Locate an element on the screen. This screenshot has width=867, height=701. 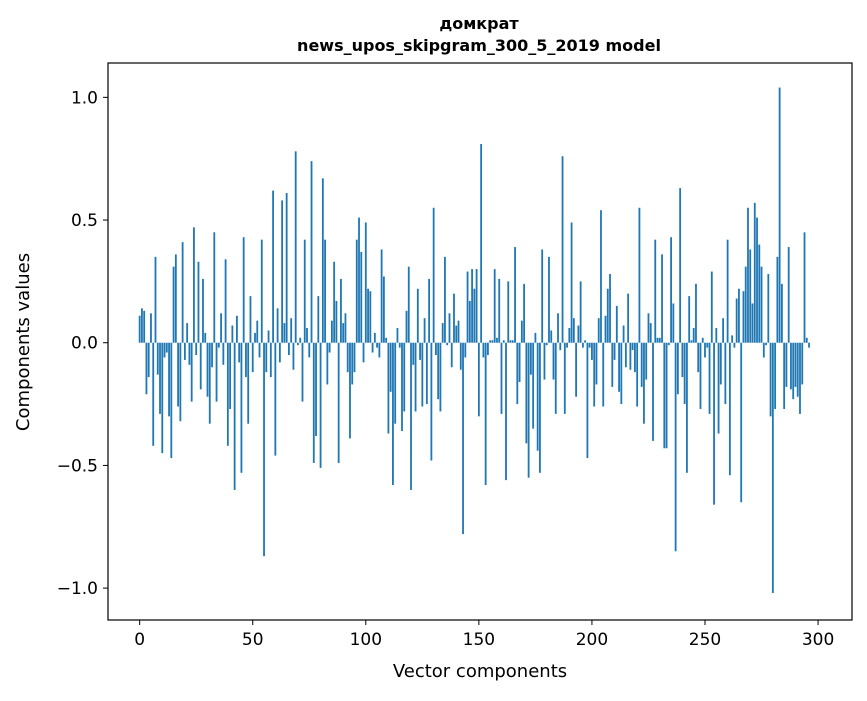
x-tick-label: 0 is located at coordinates (139, 640).